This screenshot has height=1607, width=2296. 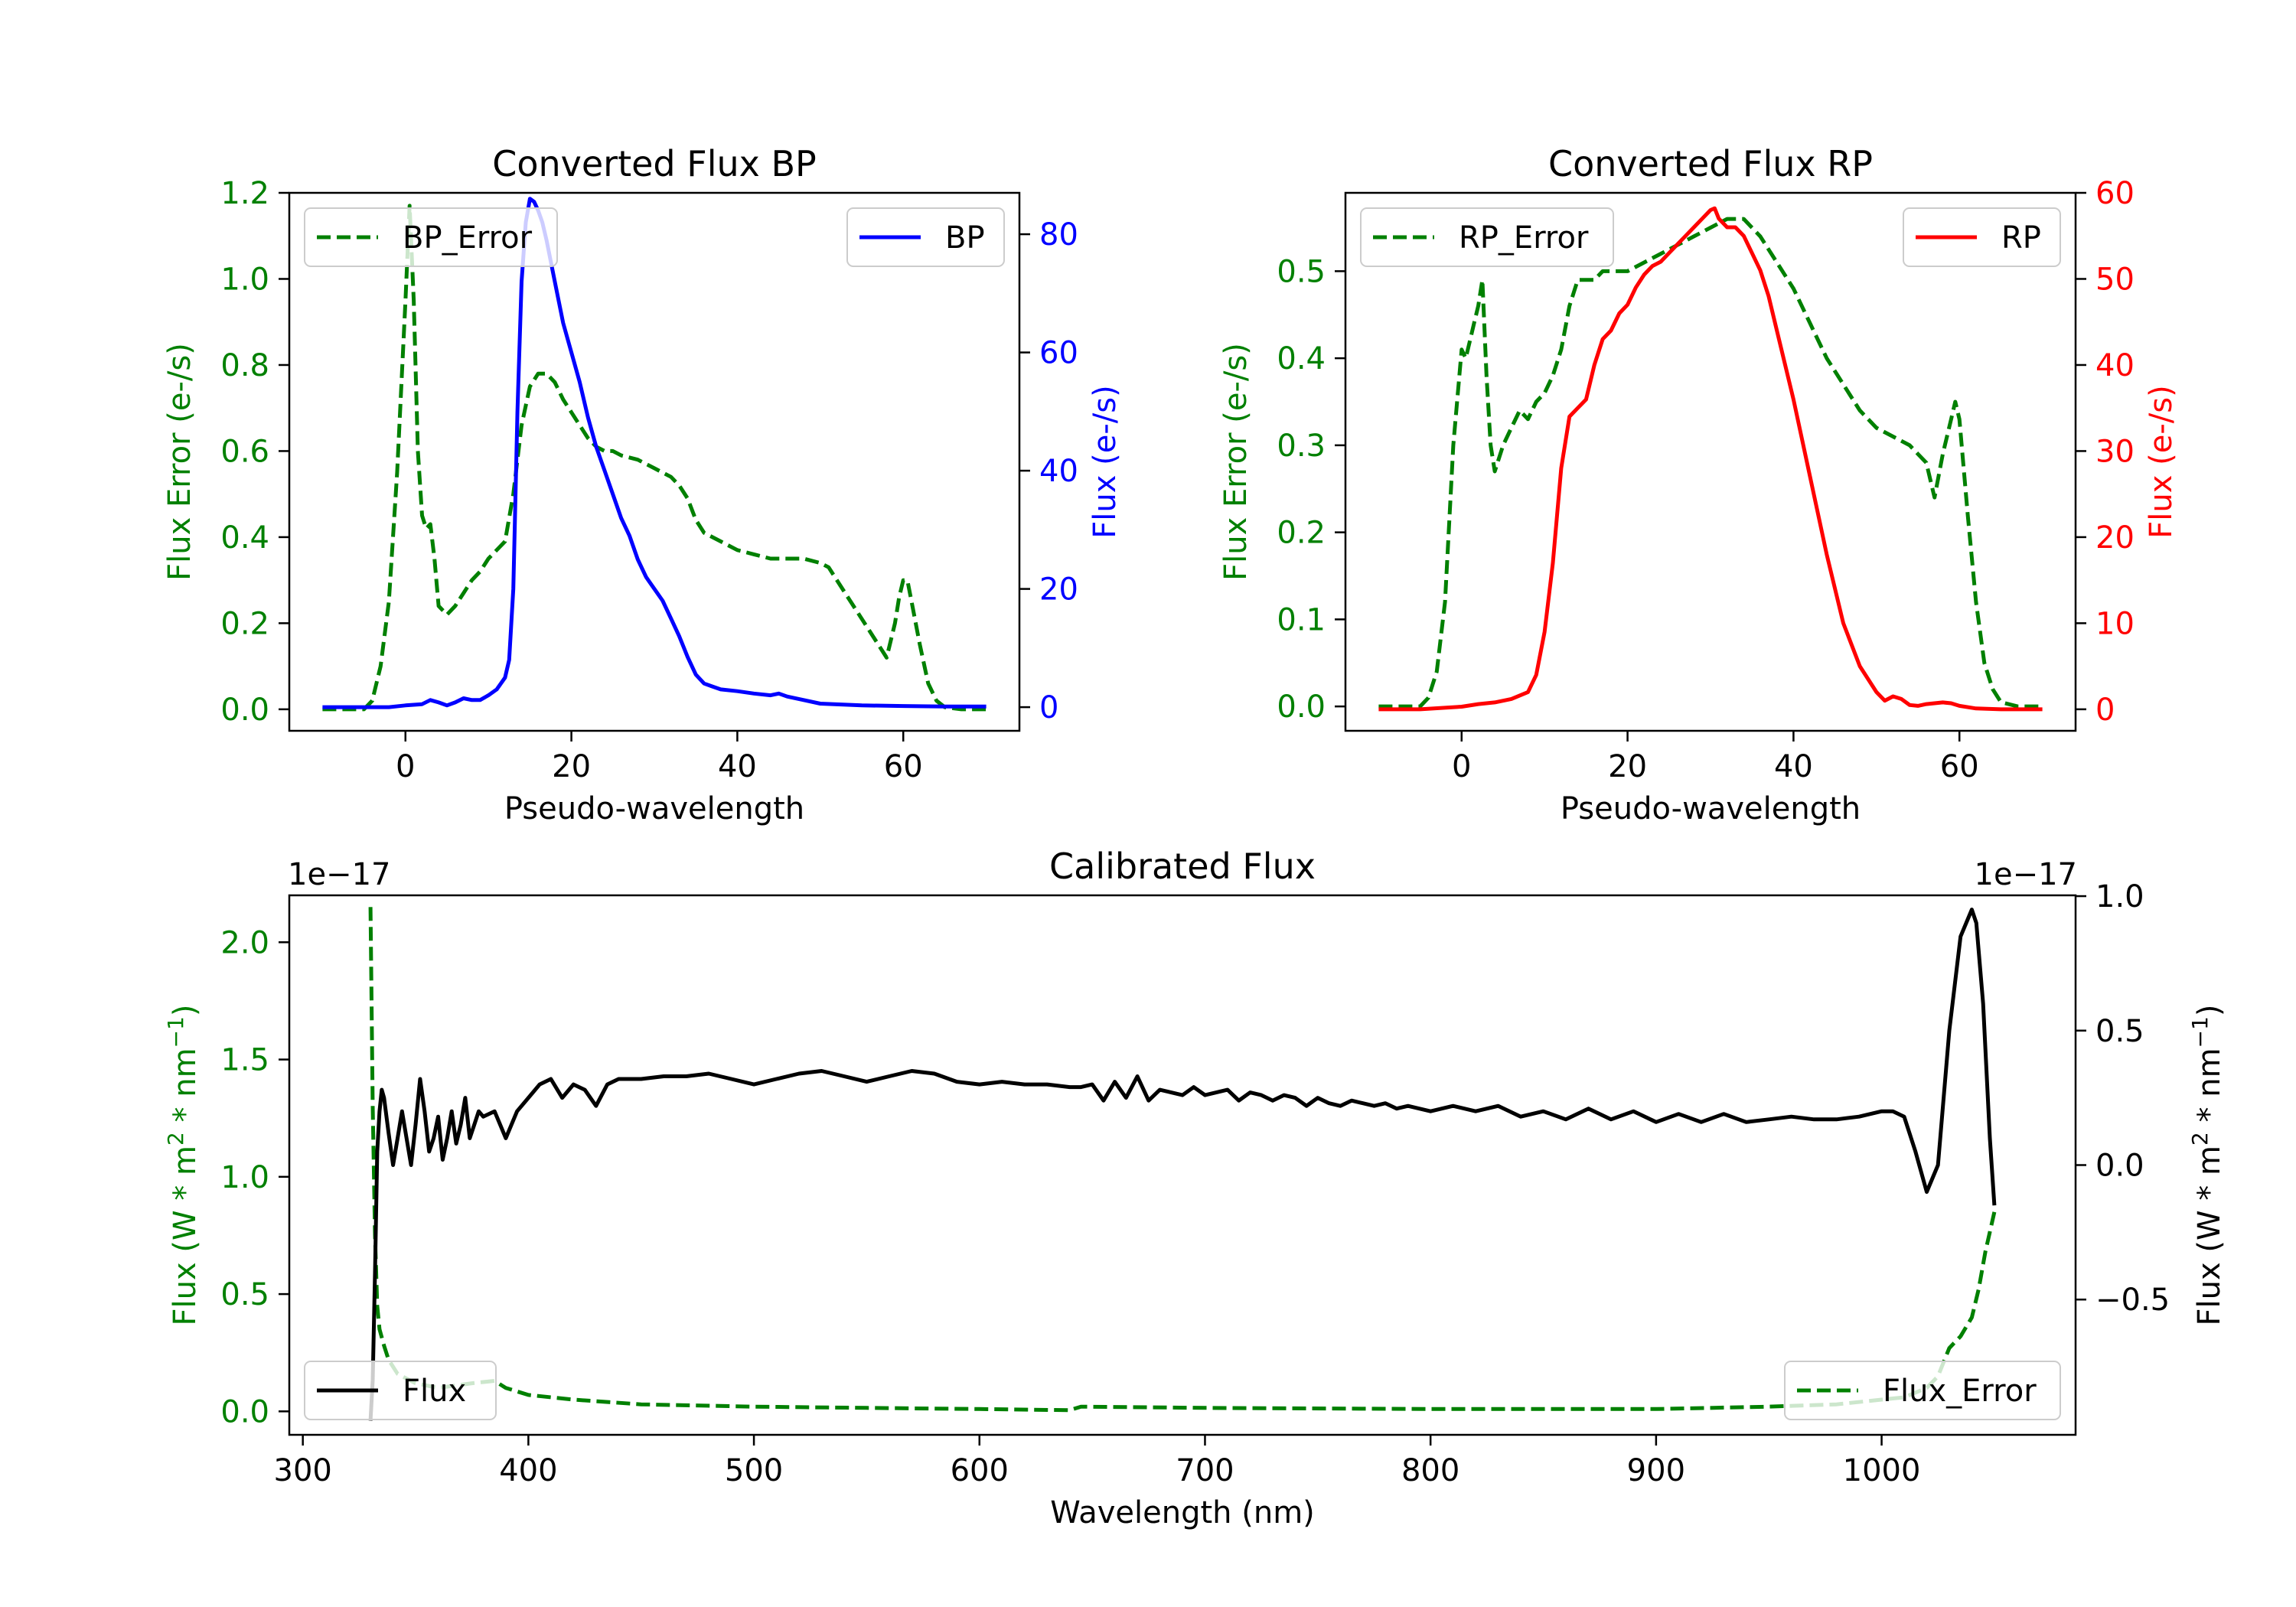 I want to click on y-left-tick-label: 0.3, so click(x=1301, y=447).